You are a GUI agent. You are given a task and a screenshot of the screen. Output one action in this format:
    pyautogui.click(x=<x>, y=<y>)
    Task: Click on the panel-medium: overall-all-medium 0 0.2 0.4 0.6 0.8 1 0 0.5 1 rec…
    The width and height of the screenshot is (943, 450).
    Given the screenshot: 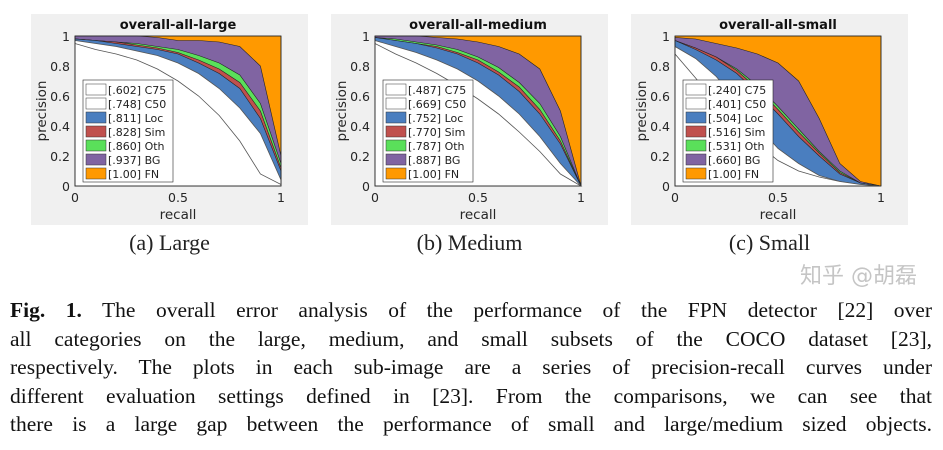 What is the action you would take?
    pyautogui.click(x=469, y=119)
    